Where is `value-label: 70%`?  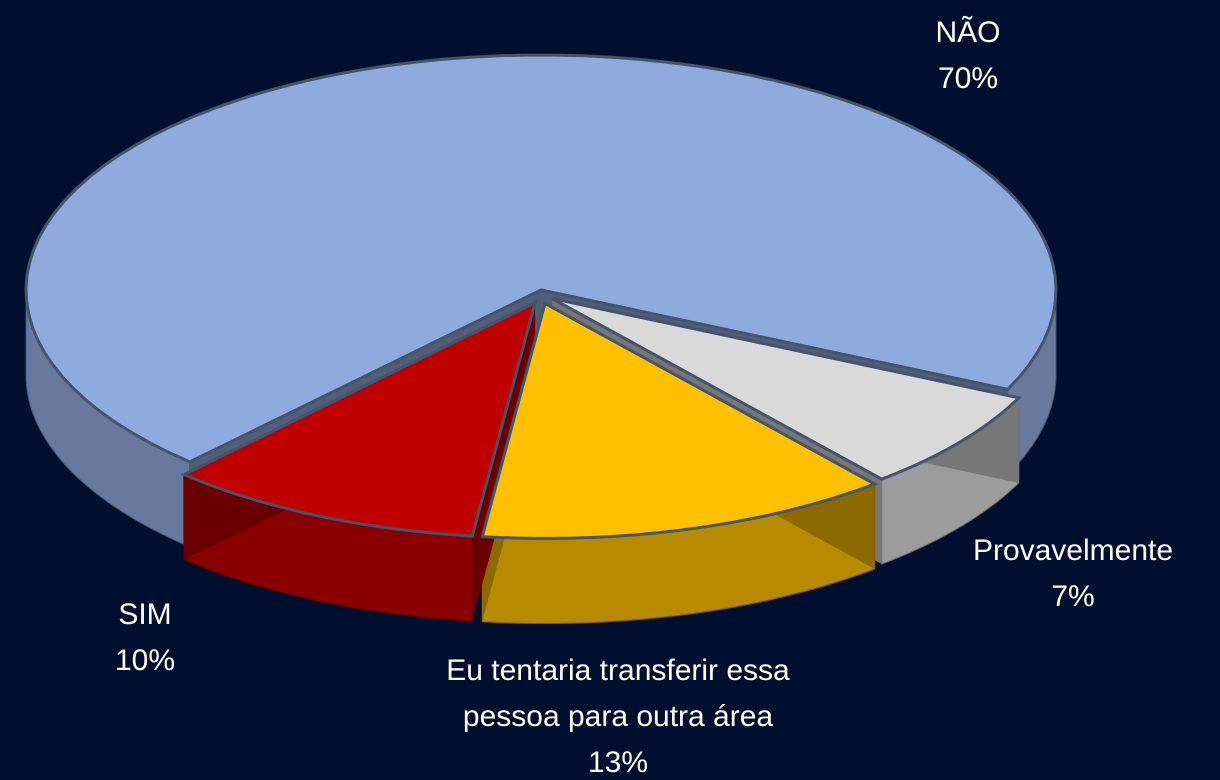 value-label: 70% is located at coordinates (968, 78).